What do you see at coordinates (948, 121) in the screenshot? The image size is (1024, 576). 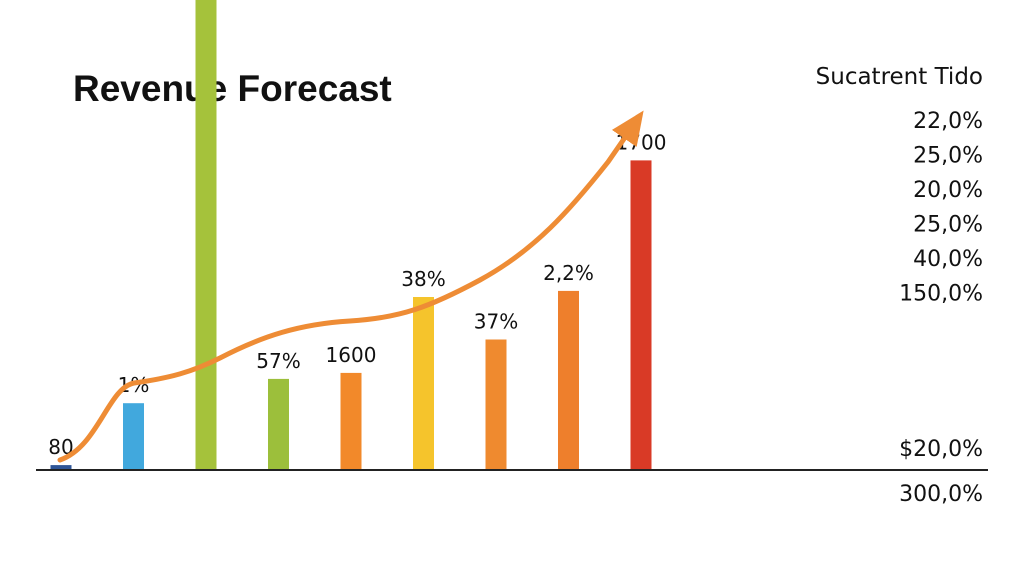 I see `right-label-1: 22,0%` at bounding box center [948, 121].